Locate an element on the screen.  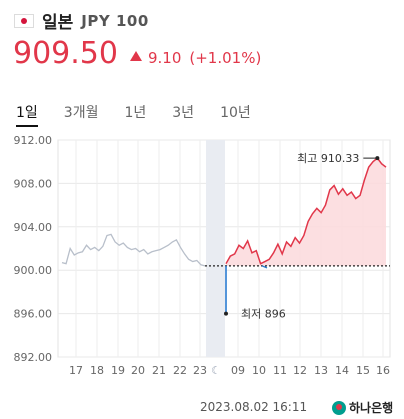
hana-bank-logo: 하나은행 is located at coordinates (362, 407).